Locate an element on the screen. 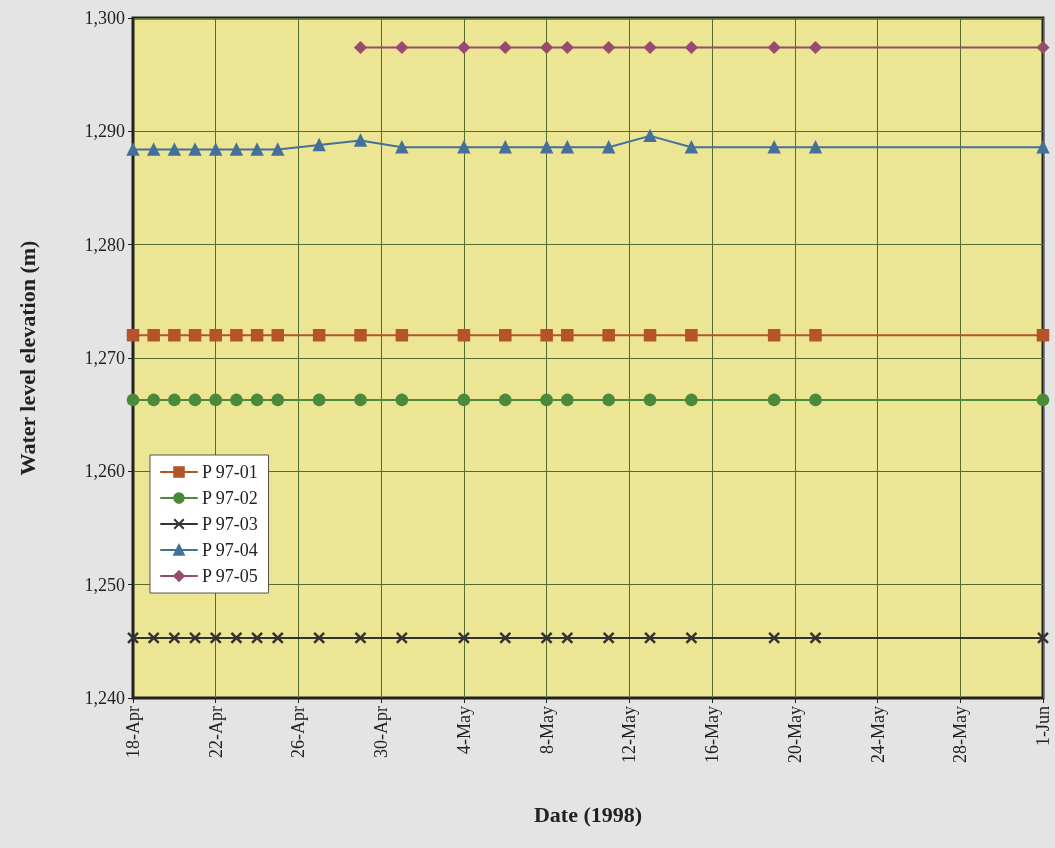 This screenshot has height=848, width=1055. x-tick-label: 30-Apr is located at coordinates (381, 732).